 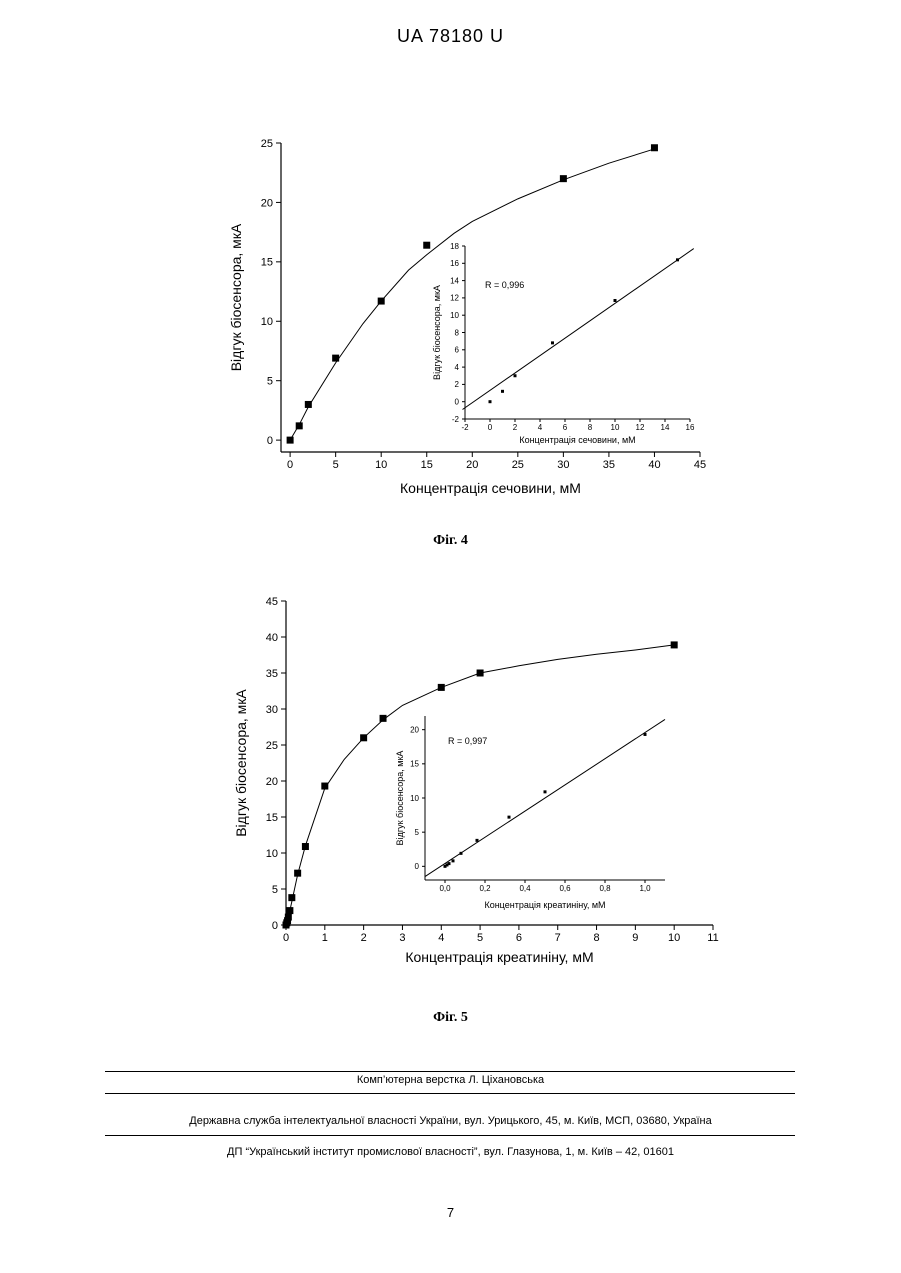 I want to click on page-number: 7, so click(x=450, y=1212).